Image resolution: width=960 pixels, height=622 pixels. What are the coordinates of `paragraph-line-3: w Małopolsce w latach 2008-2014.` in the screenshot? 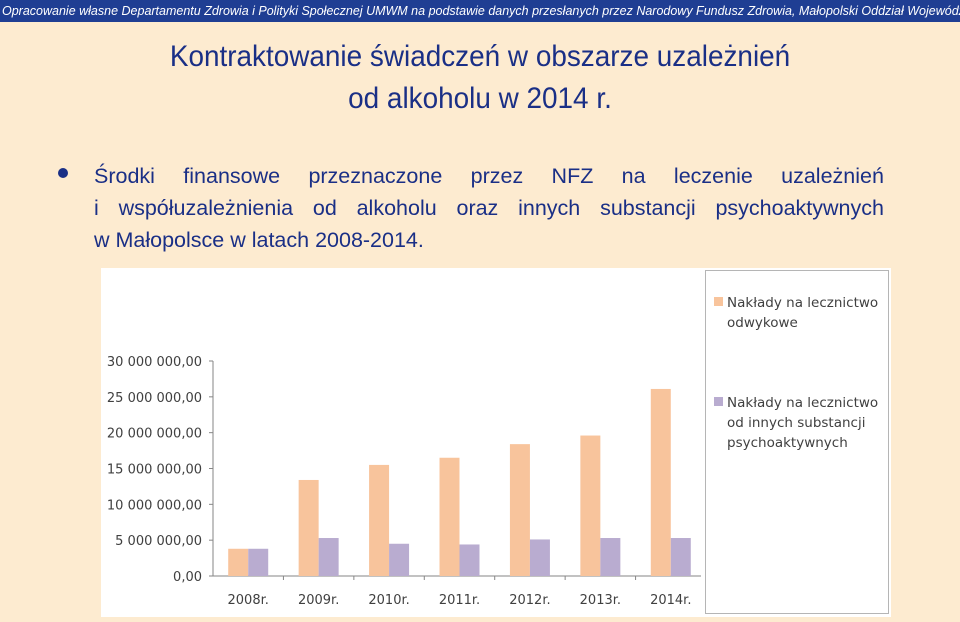 It's located at (259, 240).